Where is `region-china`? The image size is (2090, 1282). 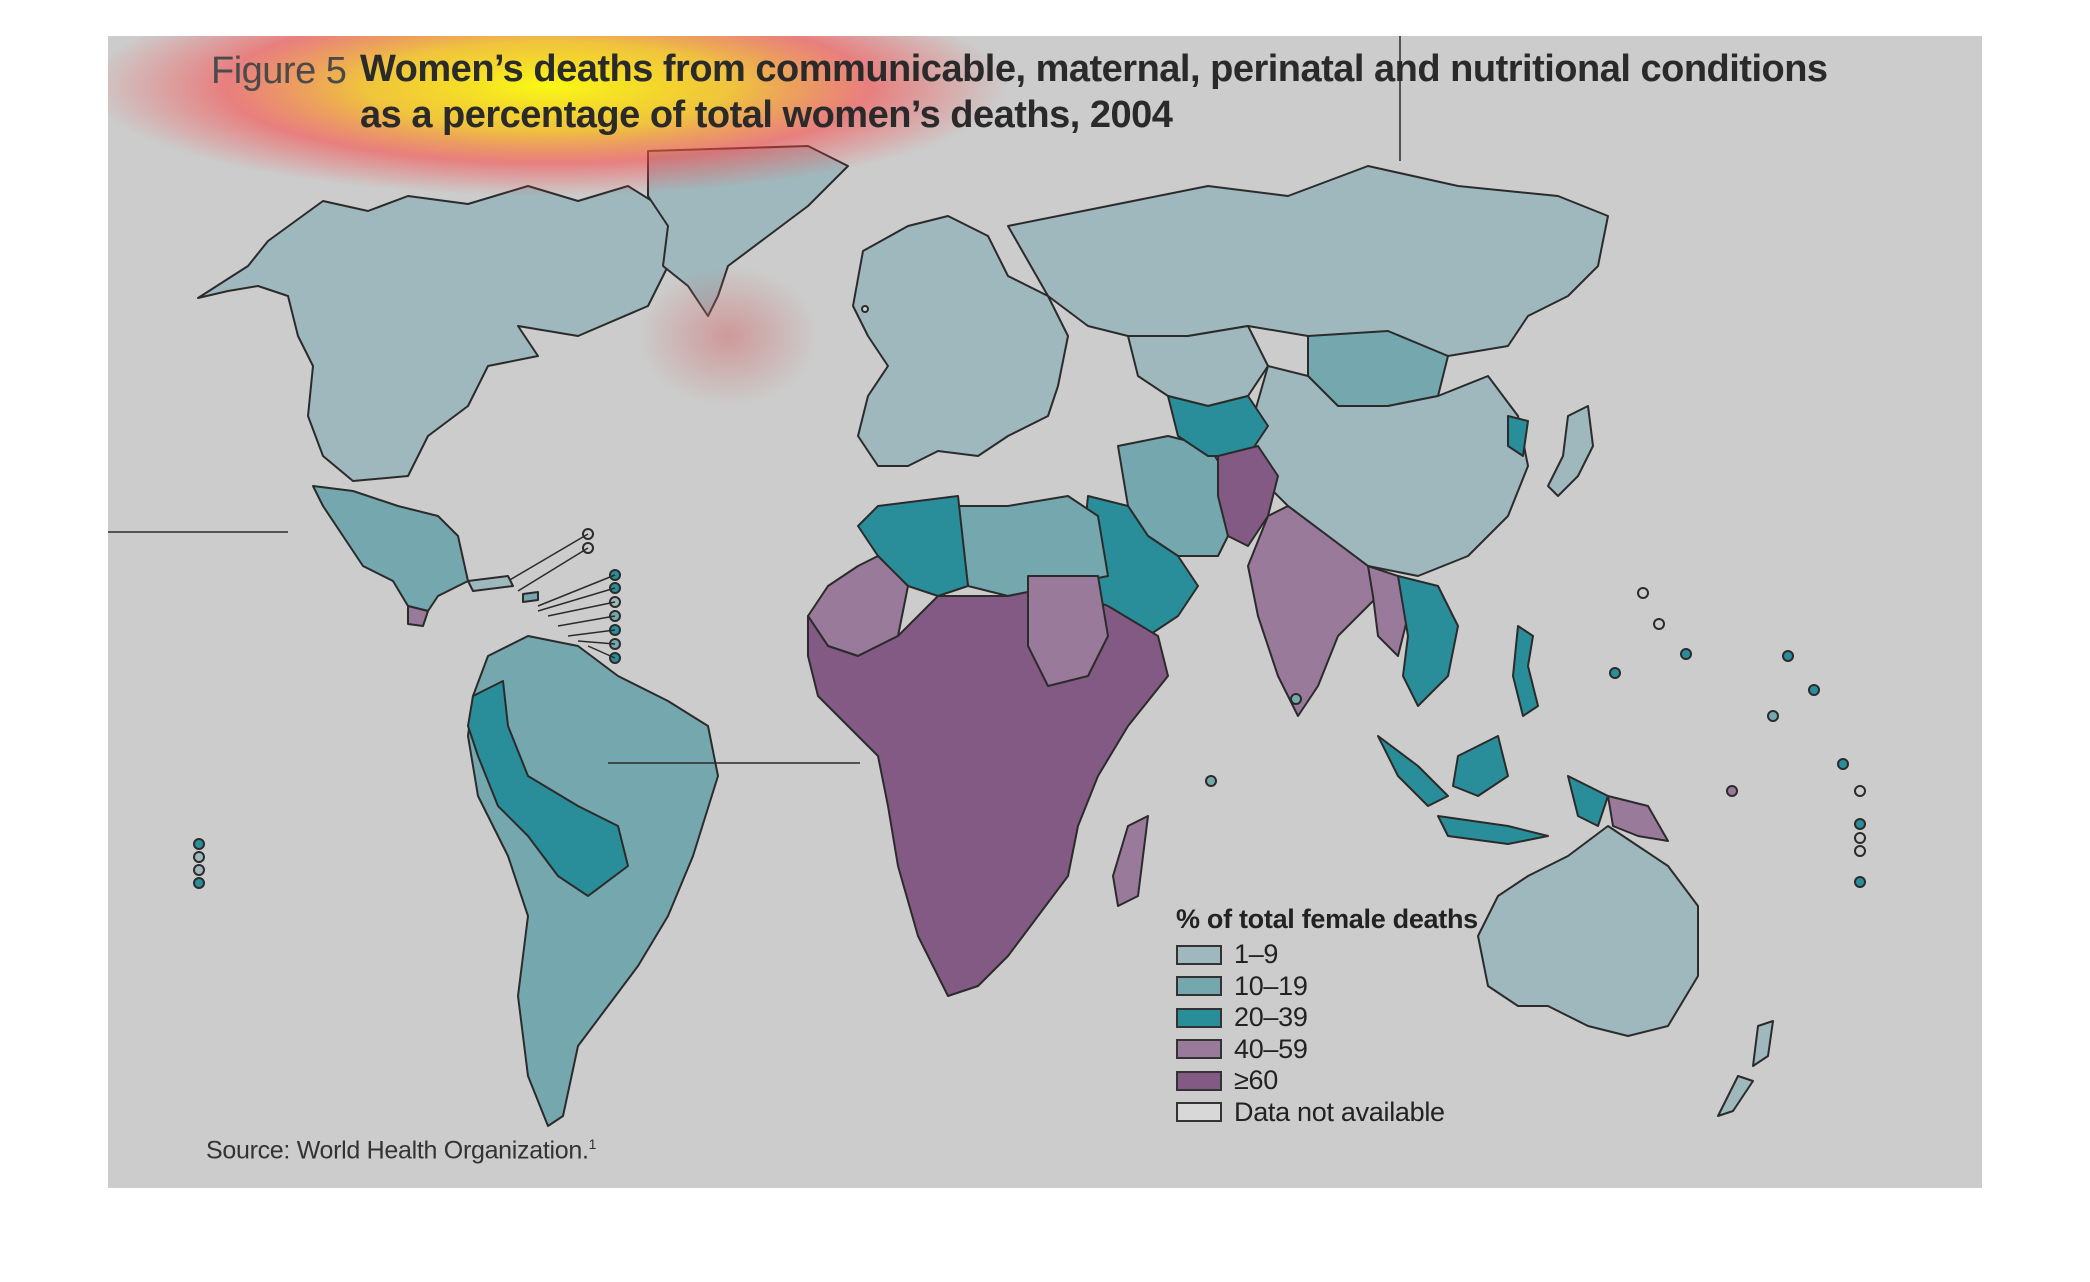 region-china is located at coordinates (1388, 471).